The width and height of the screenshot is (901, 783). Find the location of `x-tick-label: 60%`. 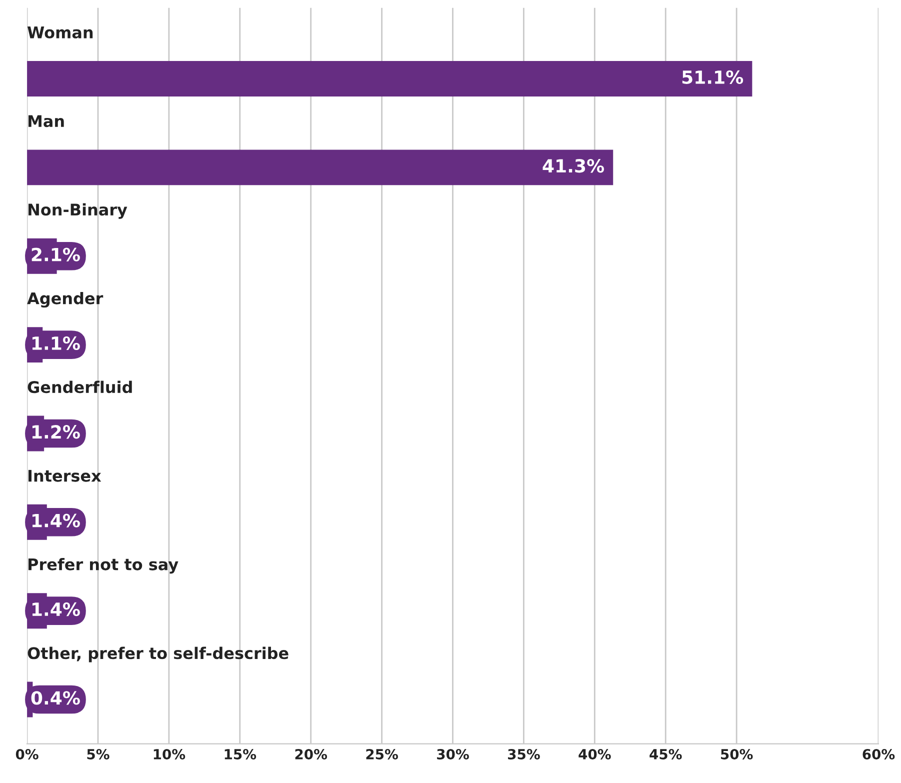

x-tick-label: 60% is located at coordinates (878, 754).